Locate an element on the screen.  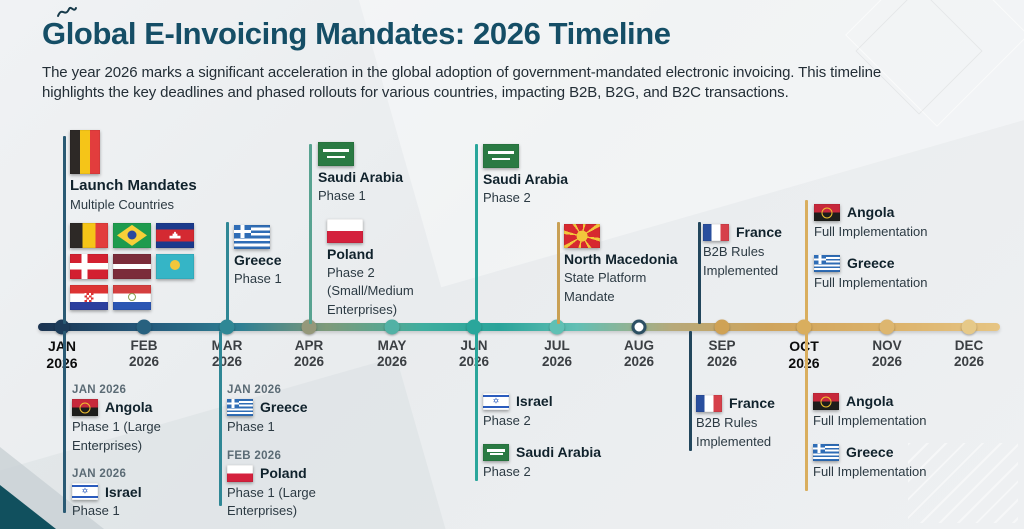
entry-france-below: France B2B Rules Implemented is located at coordinates (735, 422).